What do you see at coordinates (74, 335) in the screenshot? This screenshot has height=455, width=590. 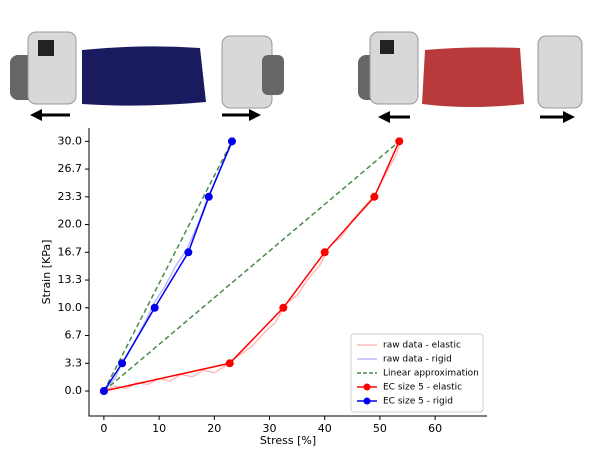 I see `y-tick-label: 6.7` at bounding box center [74, 335].